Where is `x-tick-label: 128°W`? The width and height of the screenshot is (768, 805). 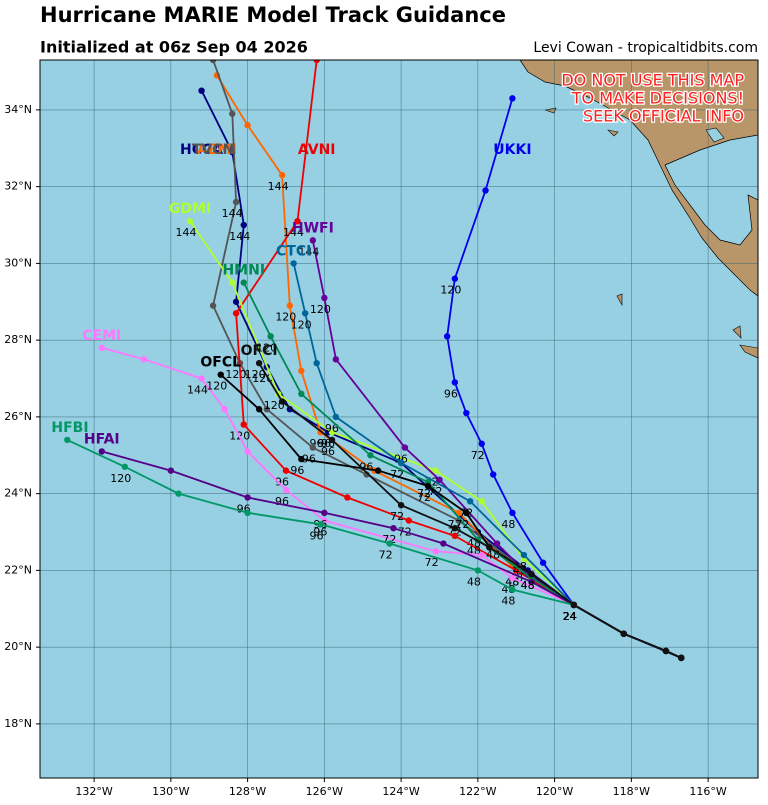 x-tick-label: 128°W is located at coordinates (247, 791).